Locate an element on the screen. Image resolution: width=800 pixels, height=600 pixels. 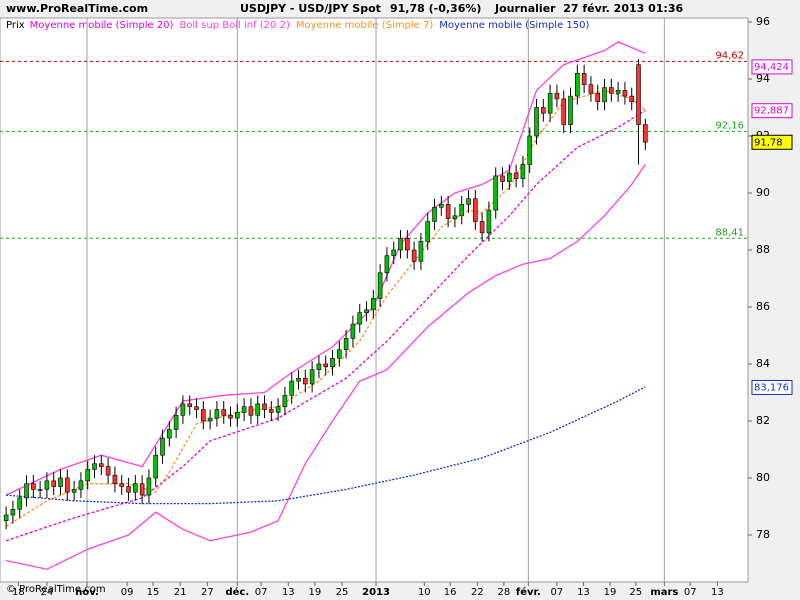
y-tick-label: 94 is located at coordinates (763, 78).